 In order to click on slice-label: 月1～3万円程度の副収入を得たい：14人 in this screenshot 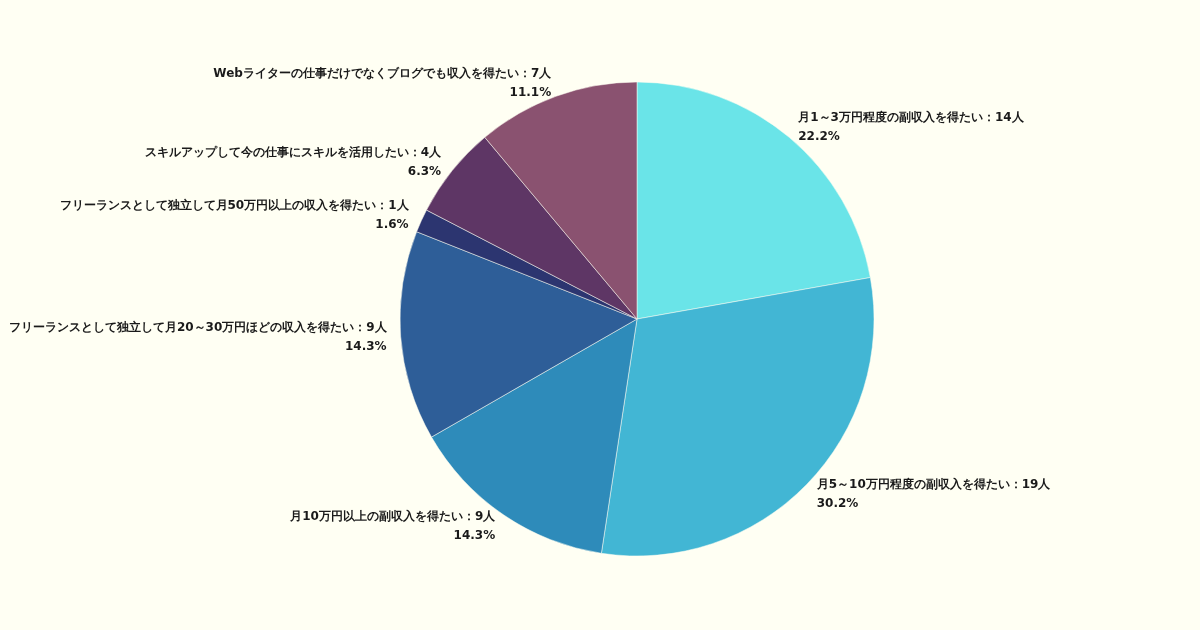, I will do `click(911, 116)`.